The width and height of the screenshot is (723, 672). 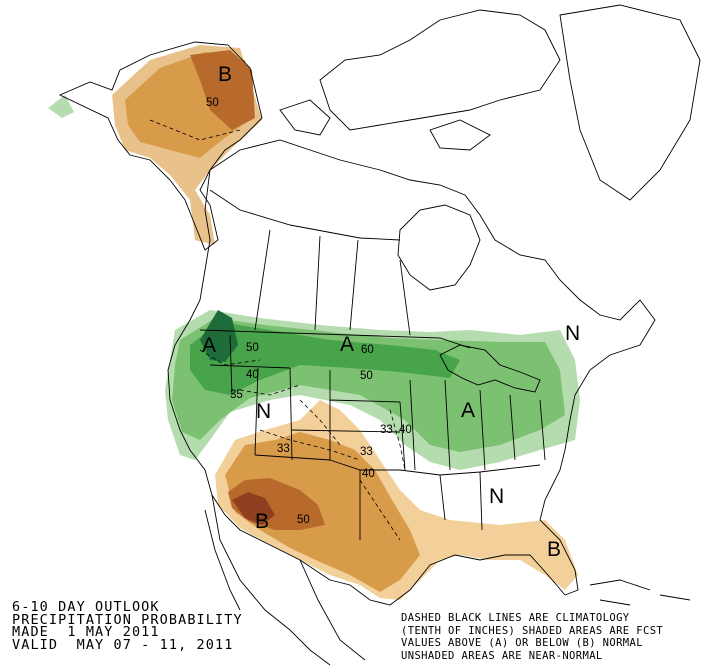 I want to click on contour-east-33: 33, so click(x=386, y=430).